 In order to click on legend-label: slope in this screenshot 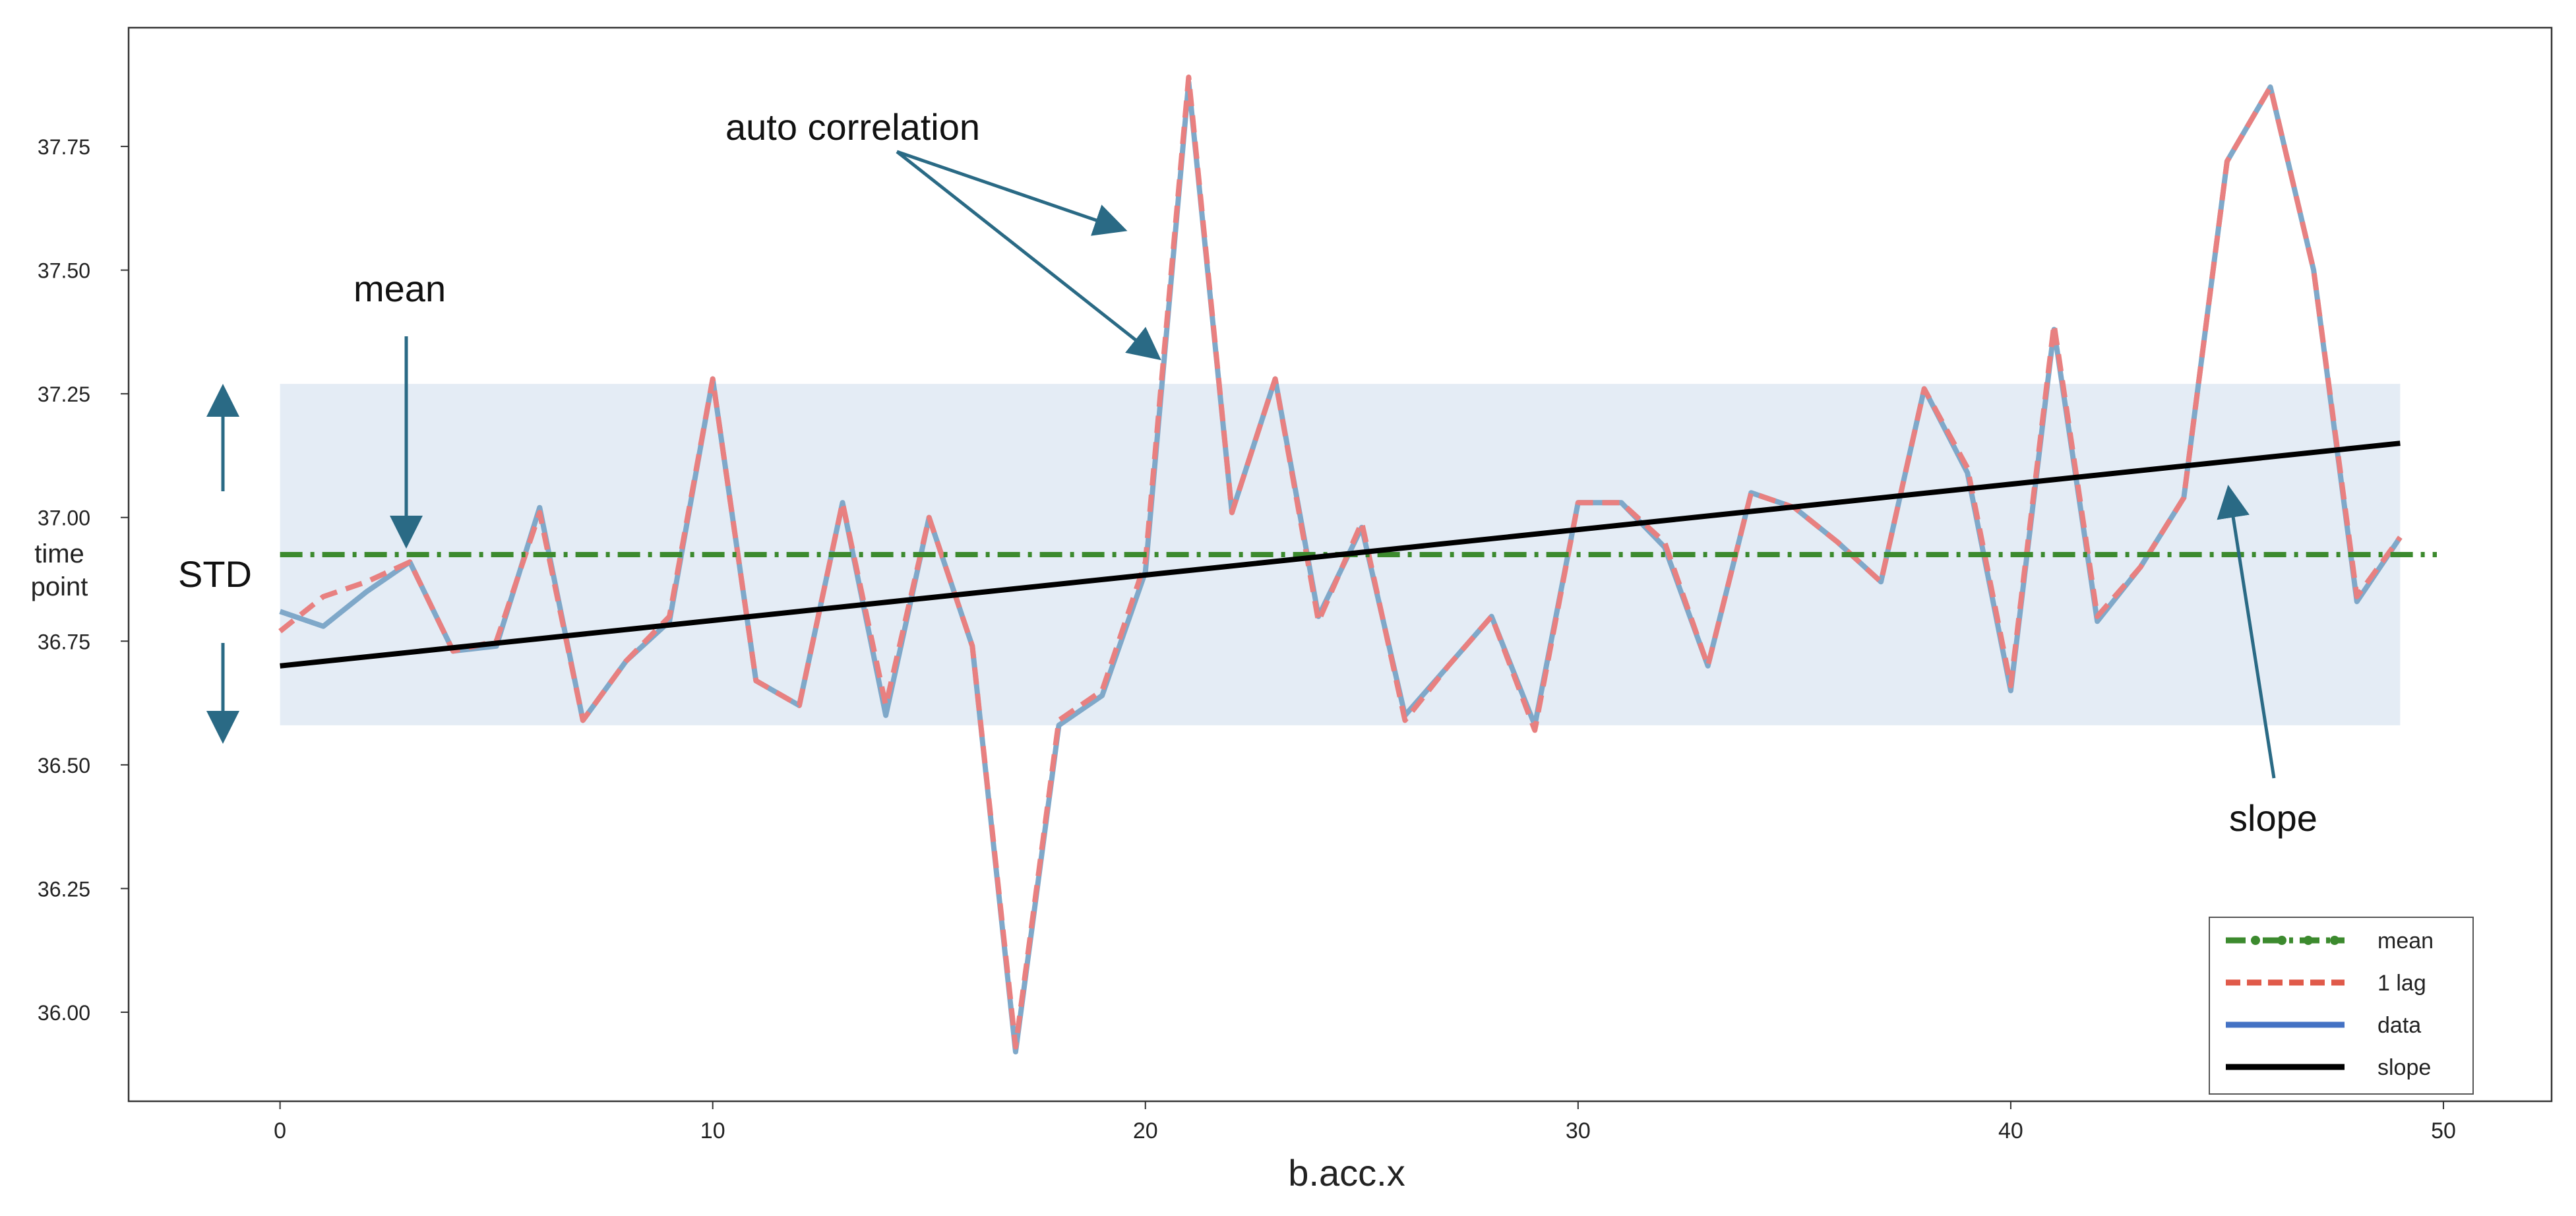, I will do `click(2404, 1068)`.